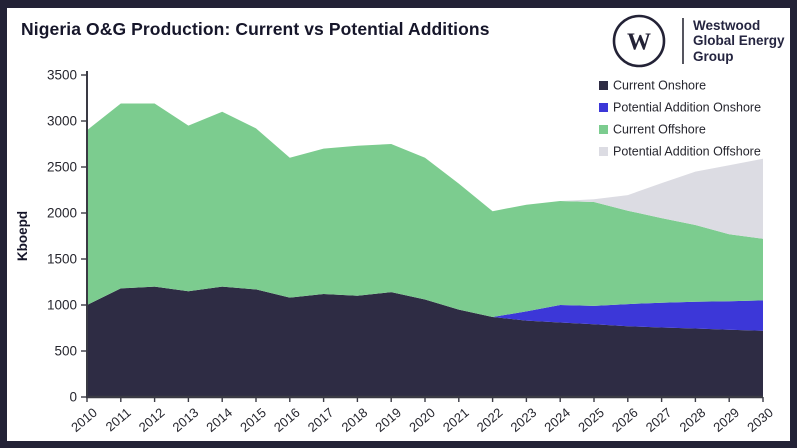 This screenshot has height=448, width=797. I want to click on x-tick-label: 2026, so click(625, 420).